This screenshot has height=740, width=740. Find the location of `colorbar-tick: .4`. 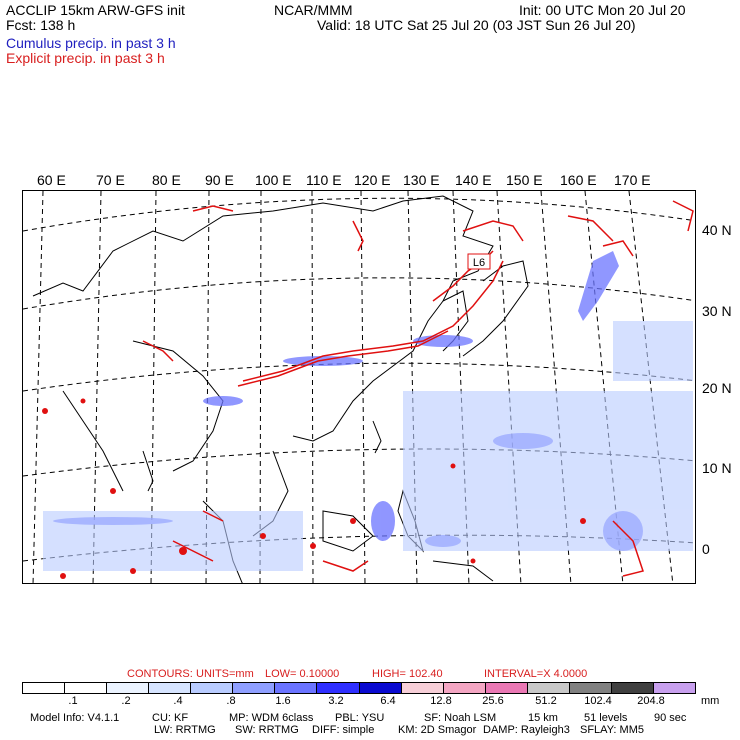

colorbar-tick: .4 is located at coordinates (178, 701).